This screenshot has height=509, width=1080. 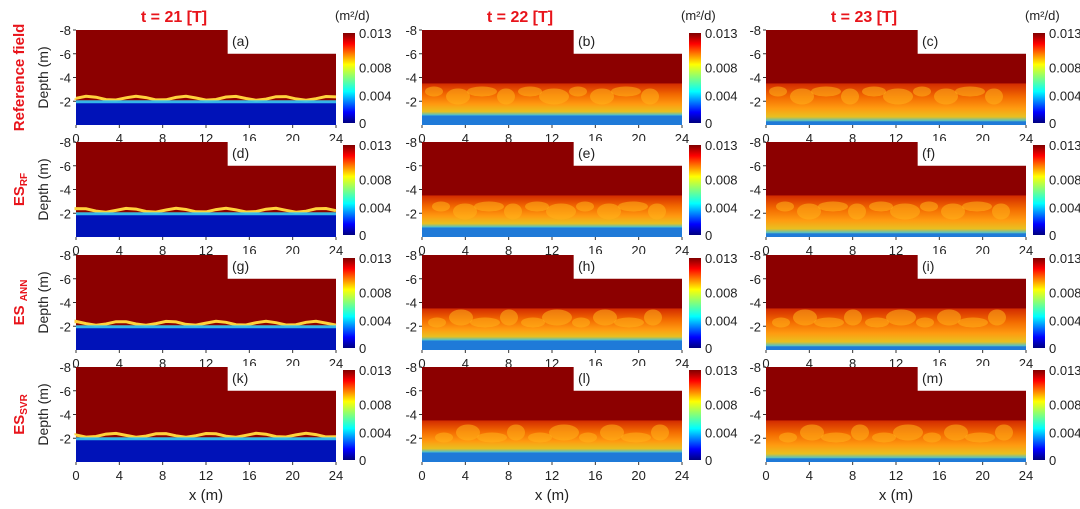 What do you see at coordinates (930, 41) in the screenshot?
I see `panel-label: (c)` at bounding box center [930, 41].